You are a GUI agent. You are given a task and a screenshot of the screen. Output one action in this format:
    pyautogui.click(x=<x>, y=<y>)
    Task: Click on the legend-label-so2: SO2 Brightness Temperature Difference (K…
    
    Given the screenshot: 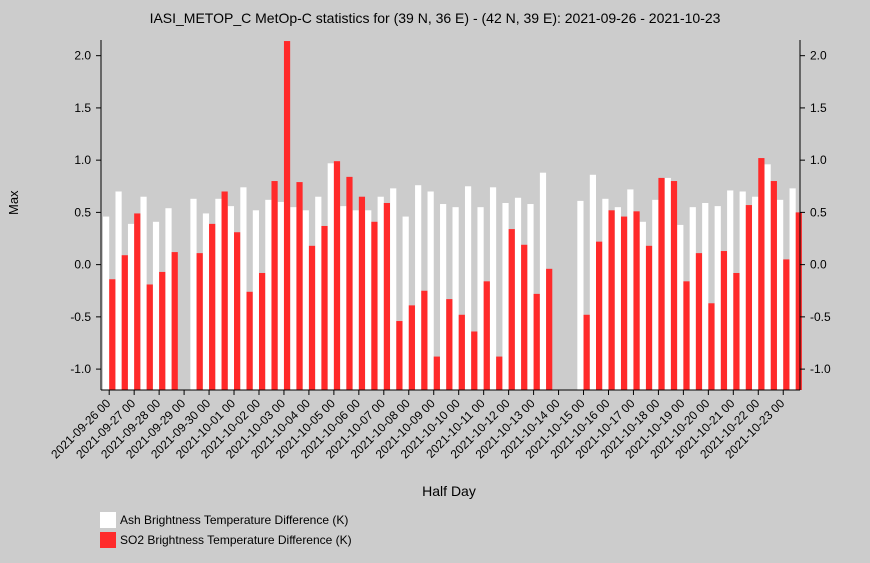 What is the action you would take?
    pyautogui.click(x=236, y=540)
    